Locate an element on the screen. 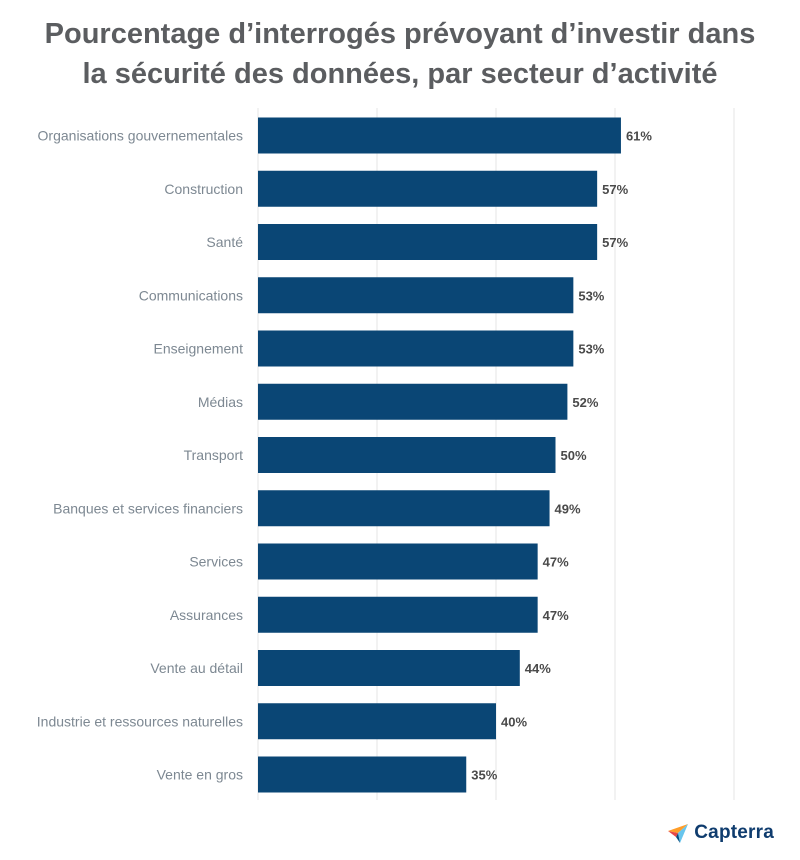  category-label: Vente au détail is located at coordinates (196, 668).